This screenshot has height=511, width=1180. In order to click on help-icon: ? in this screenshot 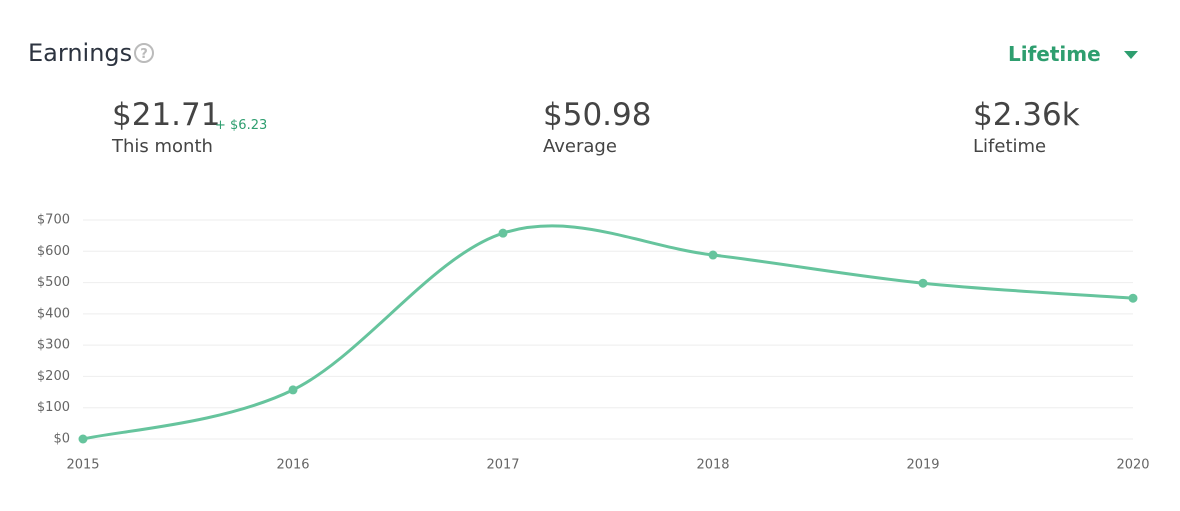, I will do `click(144, 53)`.